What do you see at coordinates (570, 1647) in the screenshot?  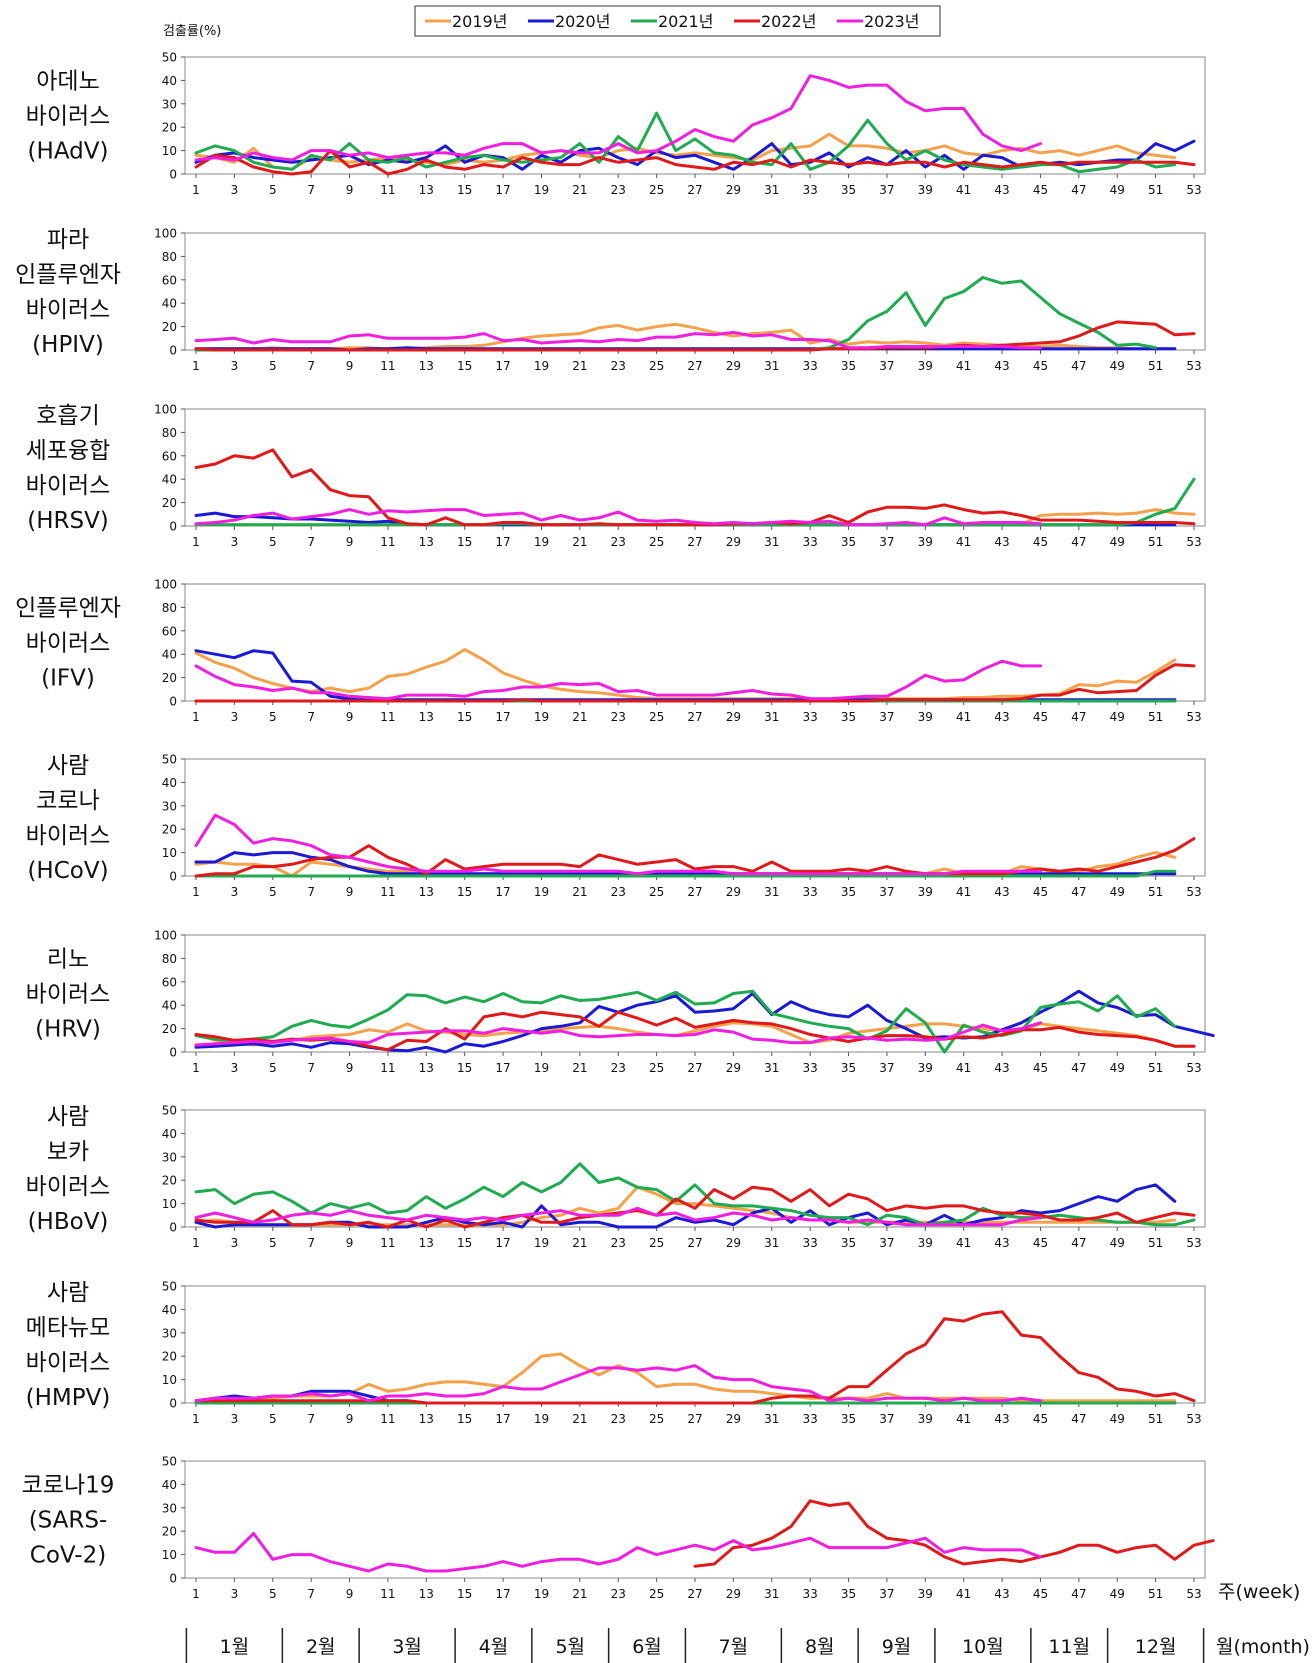 I see `month-label: 5월` at bounding box center [570, 1647].